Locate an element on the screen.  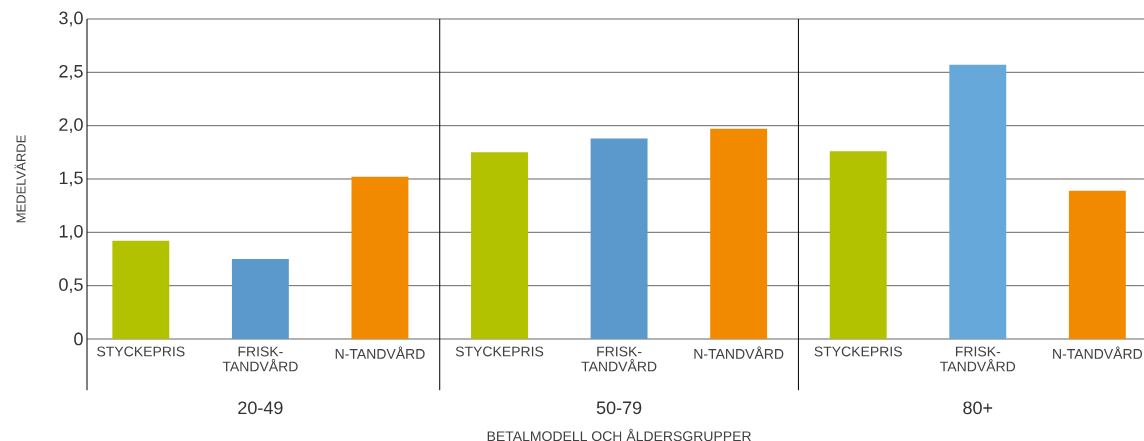
y-tick-label: 3,0 is located at coordinates (71, 19).